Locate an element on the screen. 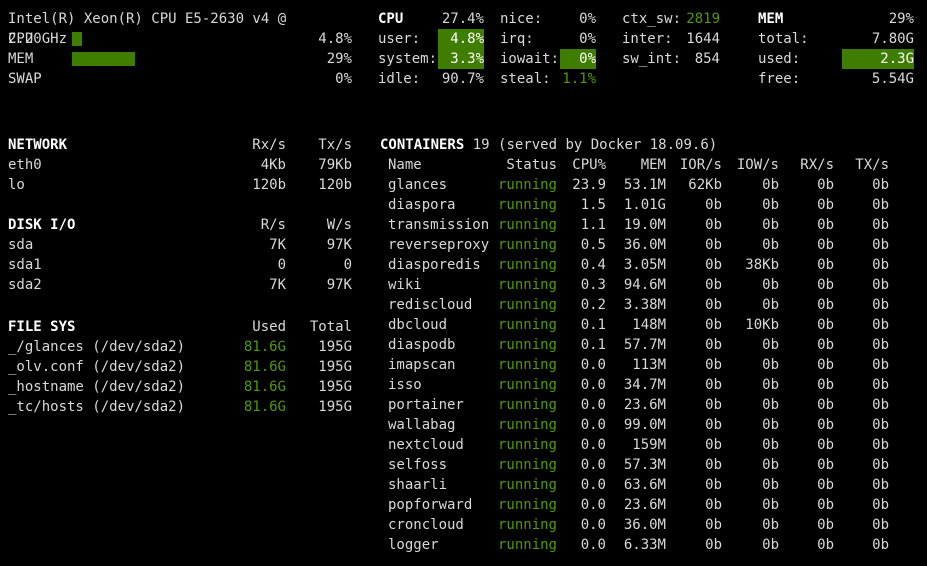 Image resolution: width=927 pixels, height=566 pixels. cpu-stat-label: irq: is located at coordinates (517, 39).